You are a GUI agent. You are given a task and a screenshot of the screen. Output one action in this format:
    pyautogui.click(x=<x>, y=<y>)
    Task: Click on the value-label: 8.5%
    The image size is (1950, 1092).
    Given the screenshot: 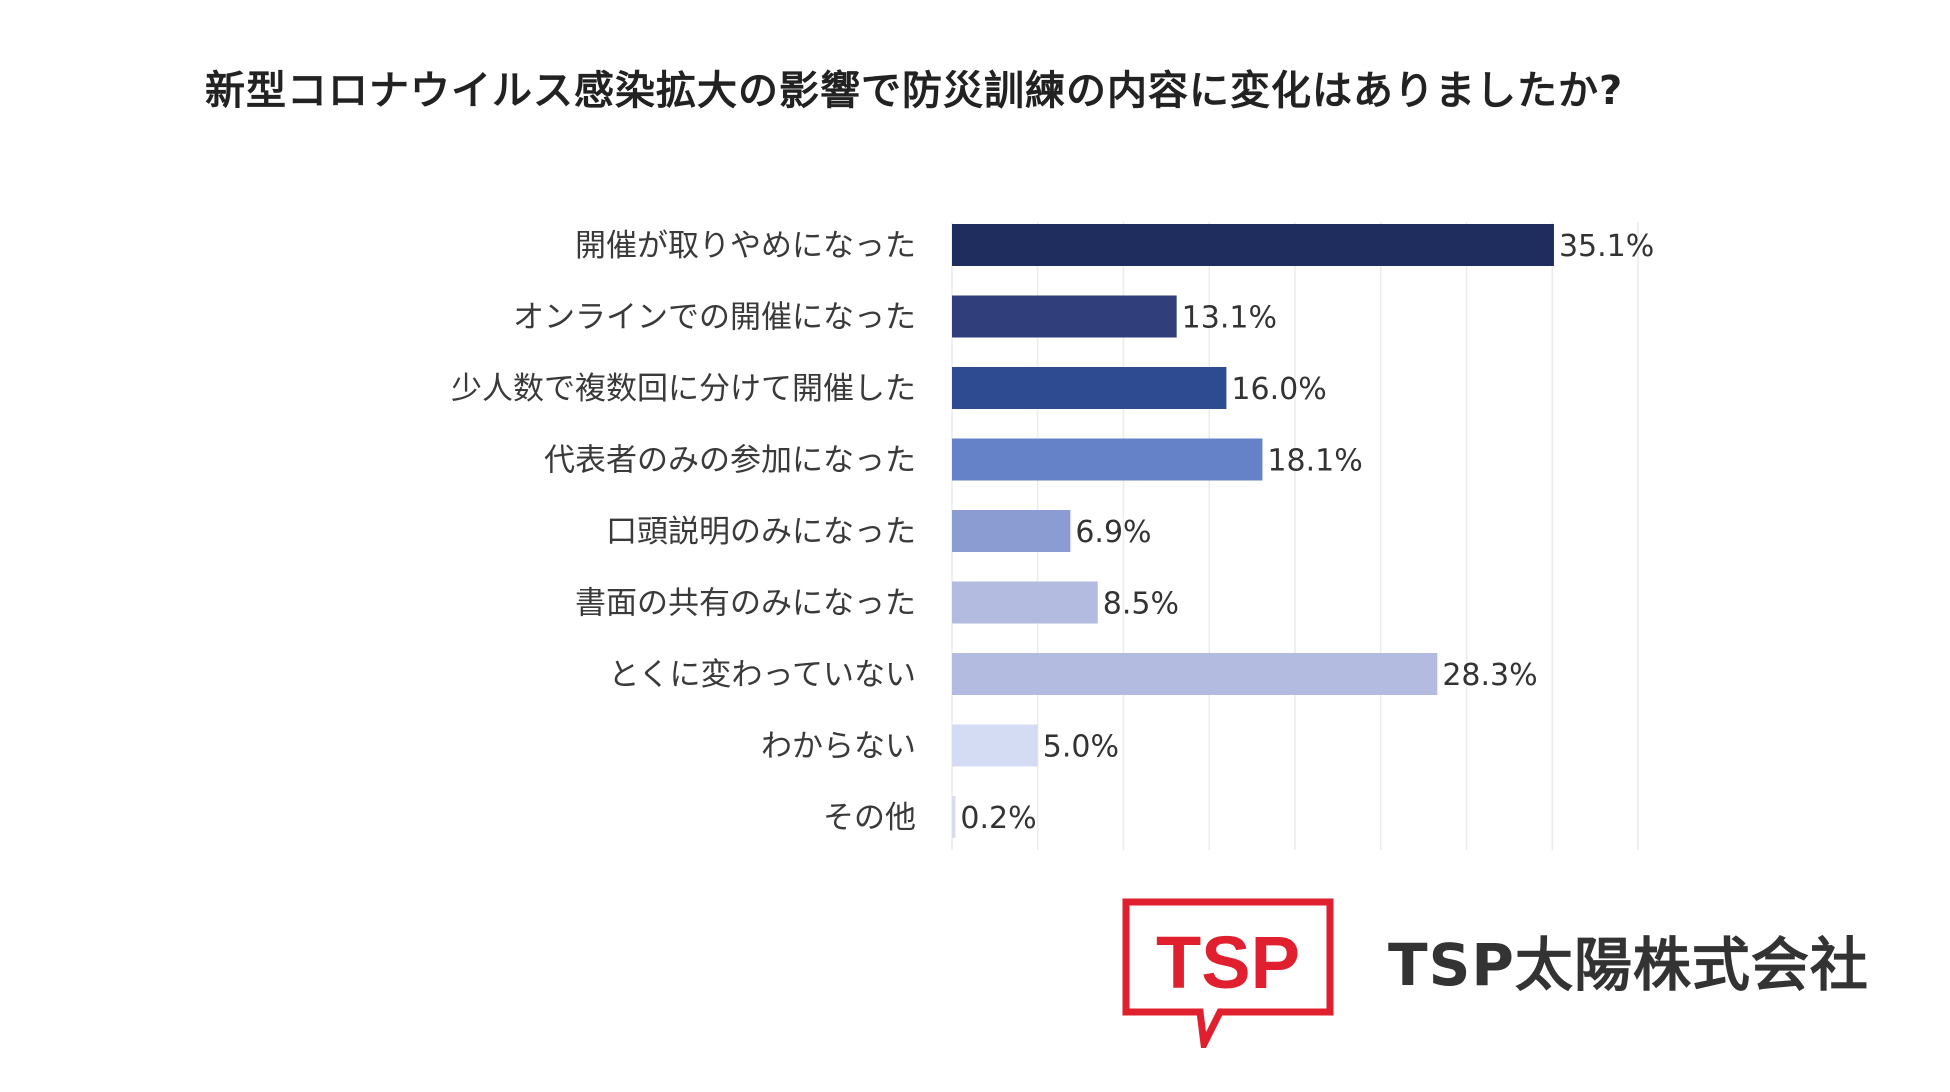 What is the action you would take?
    pyautogui.click(x=1141, y=604)
    